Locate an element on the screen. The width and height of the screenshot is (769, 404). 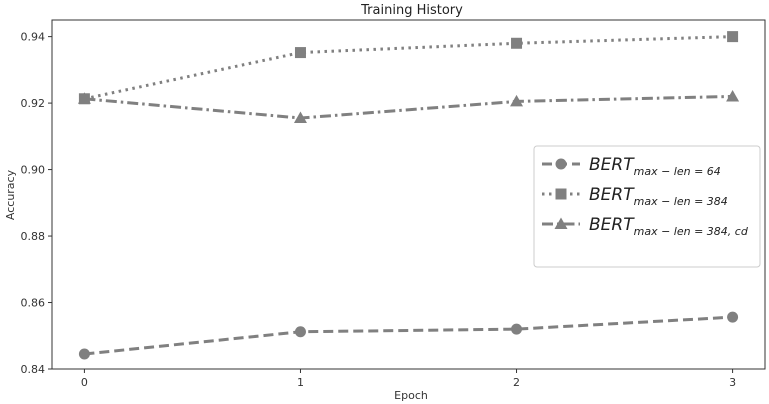
x-tick-label: 3 is located at coordinates (732, 382).